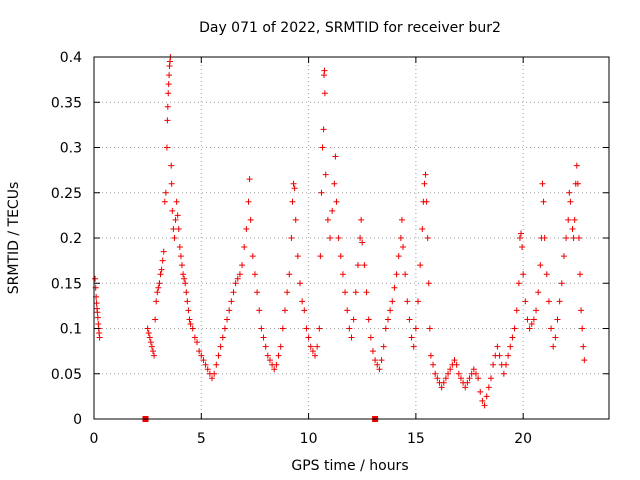  Describe the element at coordinates (71, 239) in the screenshot. I see `y-tick-label: 0.2` at that location.